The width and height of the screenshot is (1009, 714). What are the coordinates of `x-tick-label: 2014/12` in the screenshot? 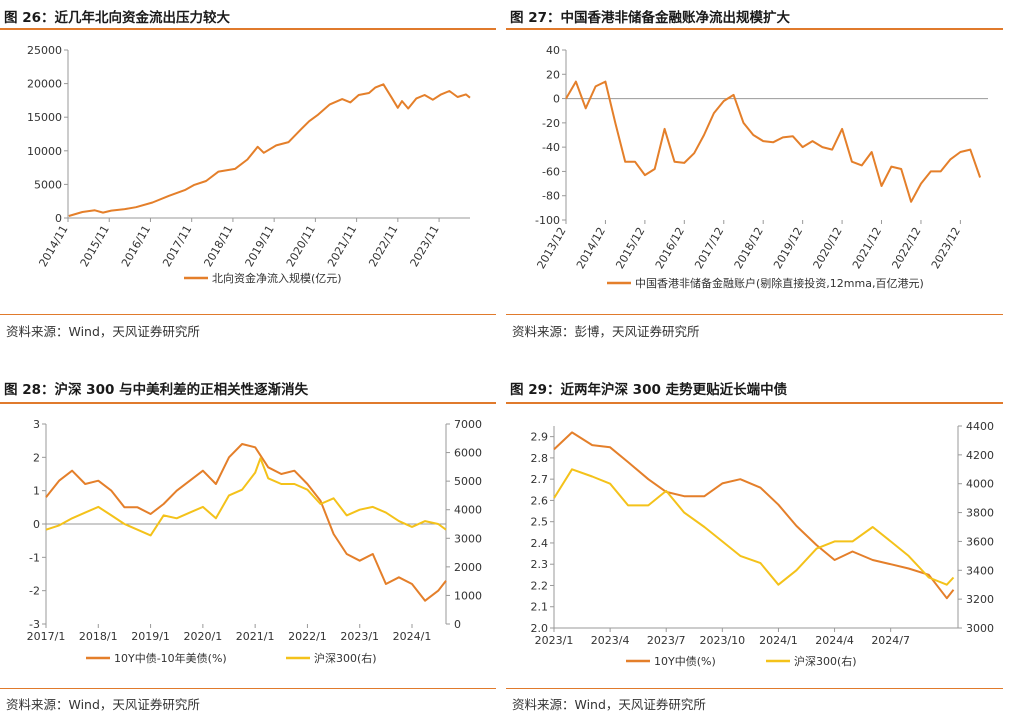 It's located at (591, 248).